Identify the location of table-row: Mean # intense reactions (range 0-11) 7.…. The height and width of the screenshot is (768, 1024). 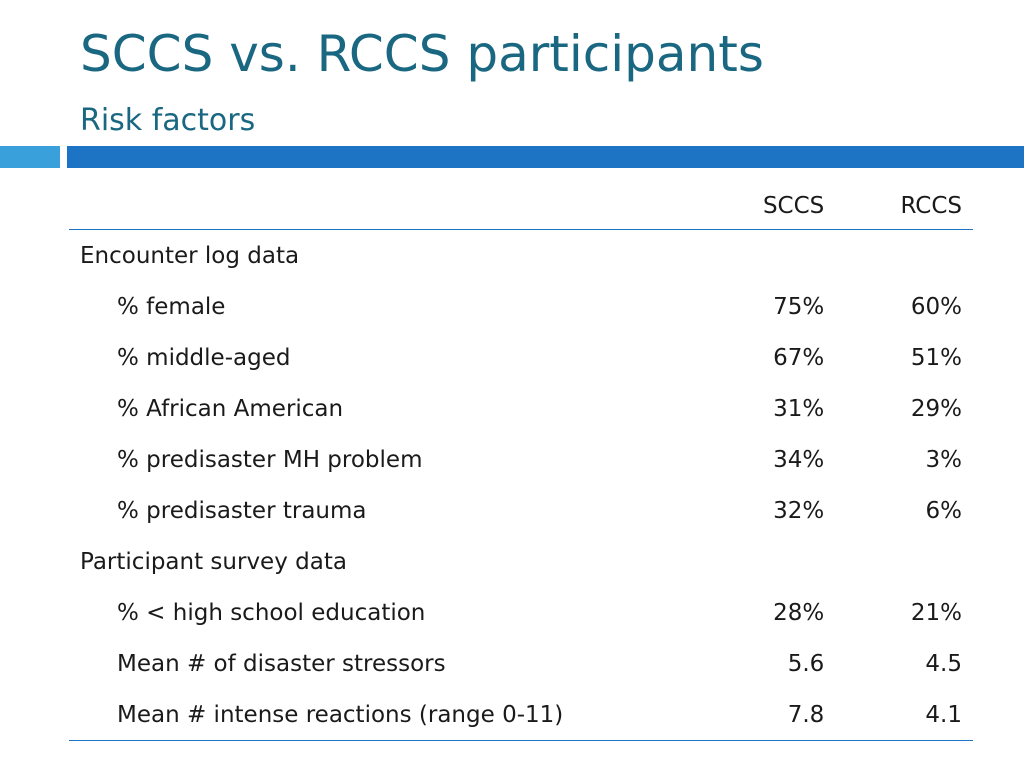
(521, 715).